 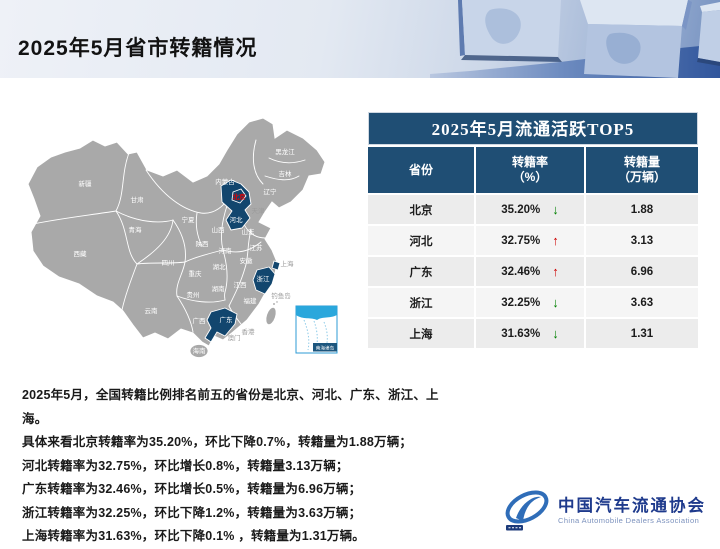 What do you see at coordinates (219, 288) in the screenshot?
I see `province-label-湖南: 湖南` at bounding box center [219, 288].